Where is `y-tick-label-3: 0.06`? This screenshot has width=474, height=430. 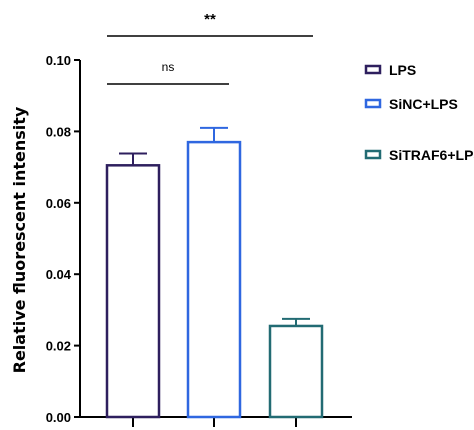 y-tick-label-3: 0.06 is located at coordinates (58, 203).